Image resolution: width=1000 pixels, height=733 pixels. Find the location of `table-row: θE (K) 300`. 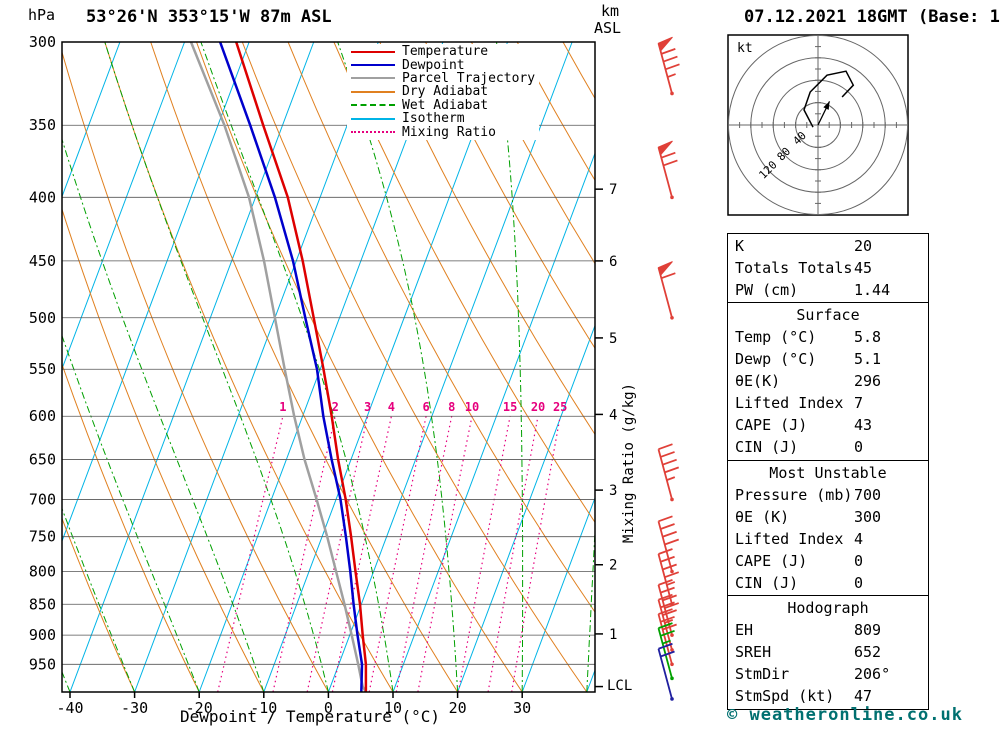

table-row: θE (K) 300 is located at coordinates (828, 517).